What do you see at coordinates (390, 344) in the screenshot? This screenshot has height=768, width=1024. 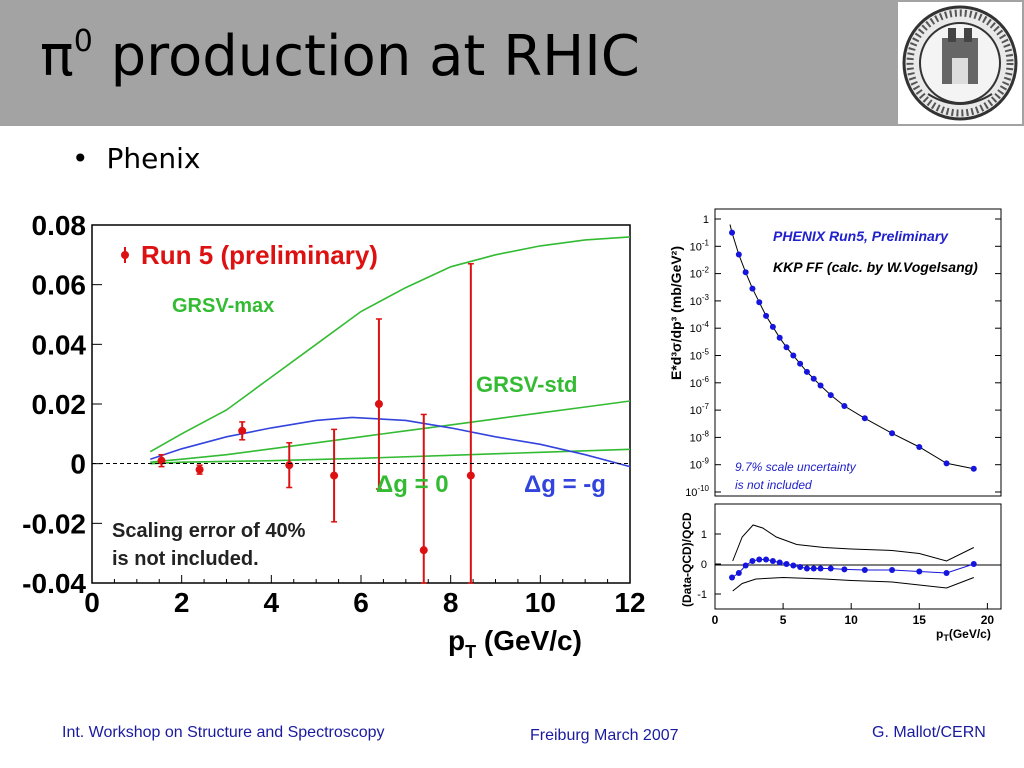 I see `grsv-max-curve` at bounding box center [390, 344].